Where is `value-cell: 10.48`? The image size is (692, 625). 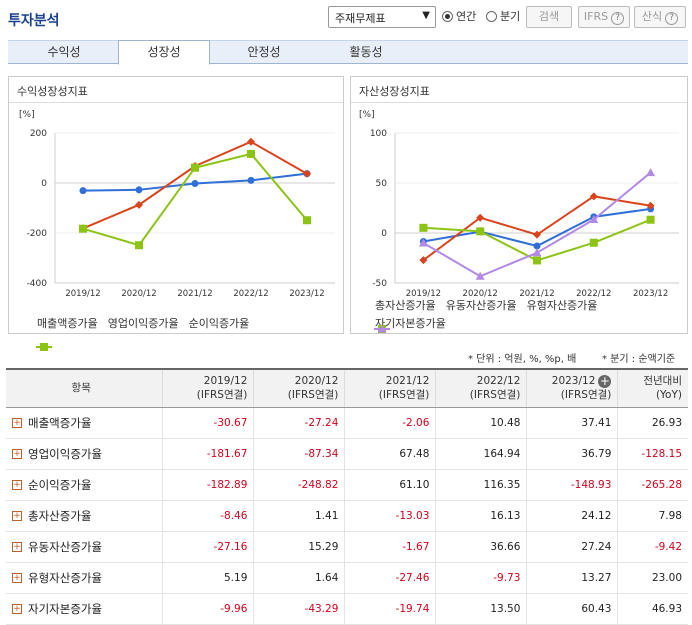 value-cell: 10.48 is located at coordinates (481, 423).